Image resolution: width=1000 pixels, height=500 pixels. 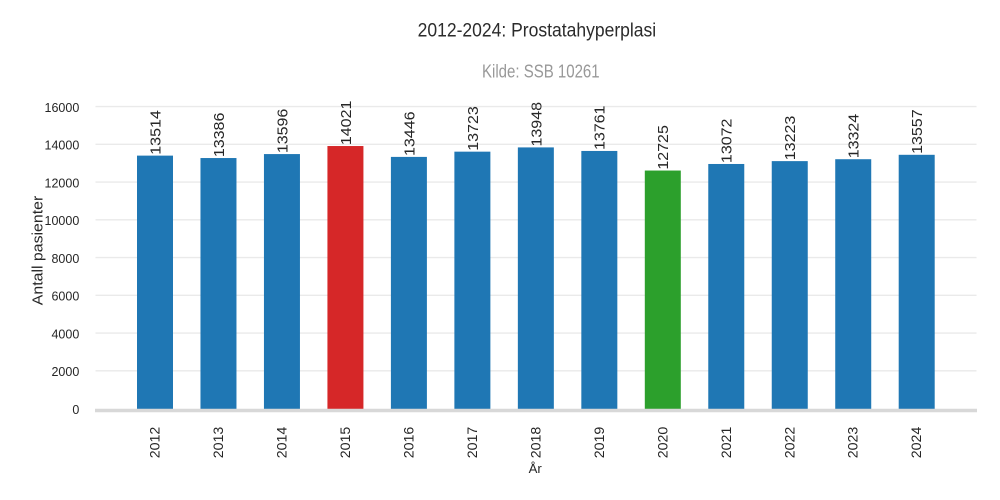 I want to click on svg-text: 13761, so click(x=600, y=128).